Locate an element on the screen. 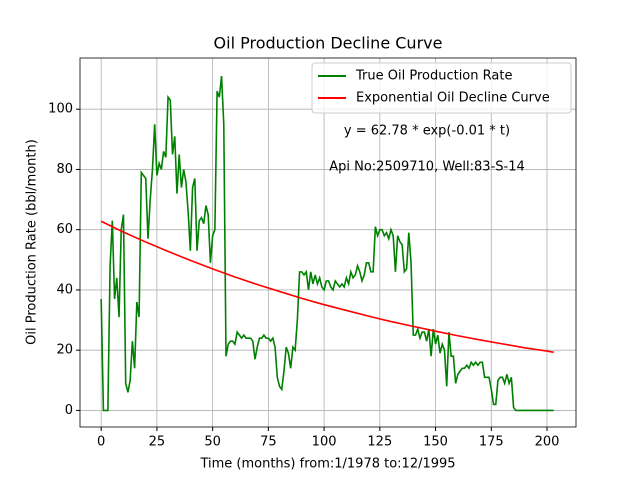 This screenshot has width=640, height=484. y-axis-label: Oil Production Rate (bbl/month) is located at coordinates (32, 242).